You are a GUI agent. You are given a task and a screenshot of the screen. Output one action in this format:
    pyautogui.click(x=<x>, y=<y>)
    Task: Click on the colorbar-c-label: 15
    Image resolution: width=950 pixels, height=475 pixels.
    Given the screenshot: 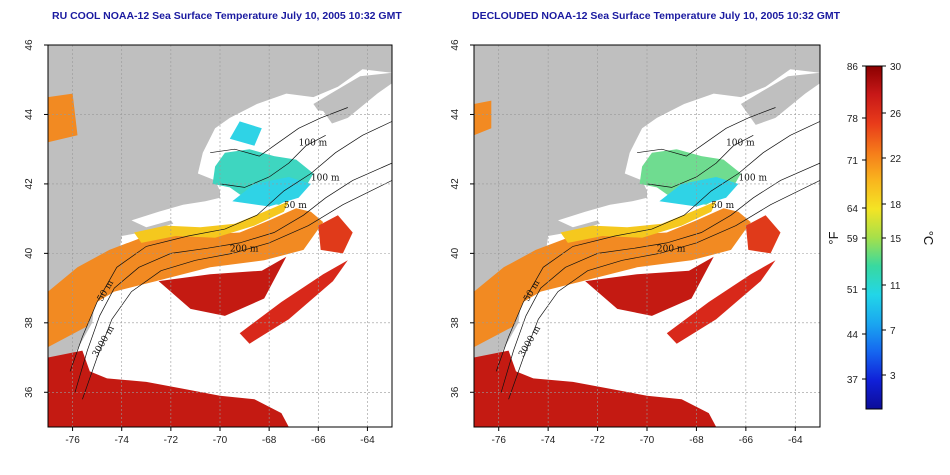 What is the action you would take?
    pyautogui.click(x=896, y=239)
    